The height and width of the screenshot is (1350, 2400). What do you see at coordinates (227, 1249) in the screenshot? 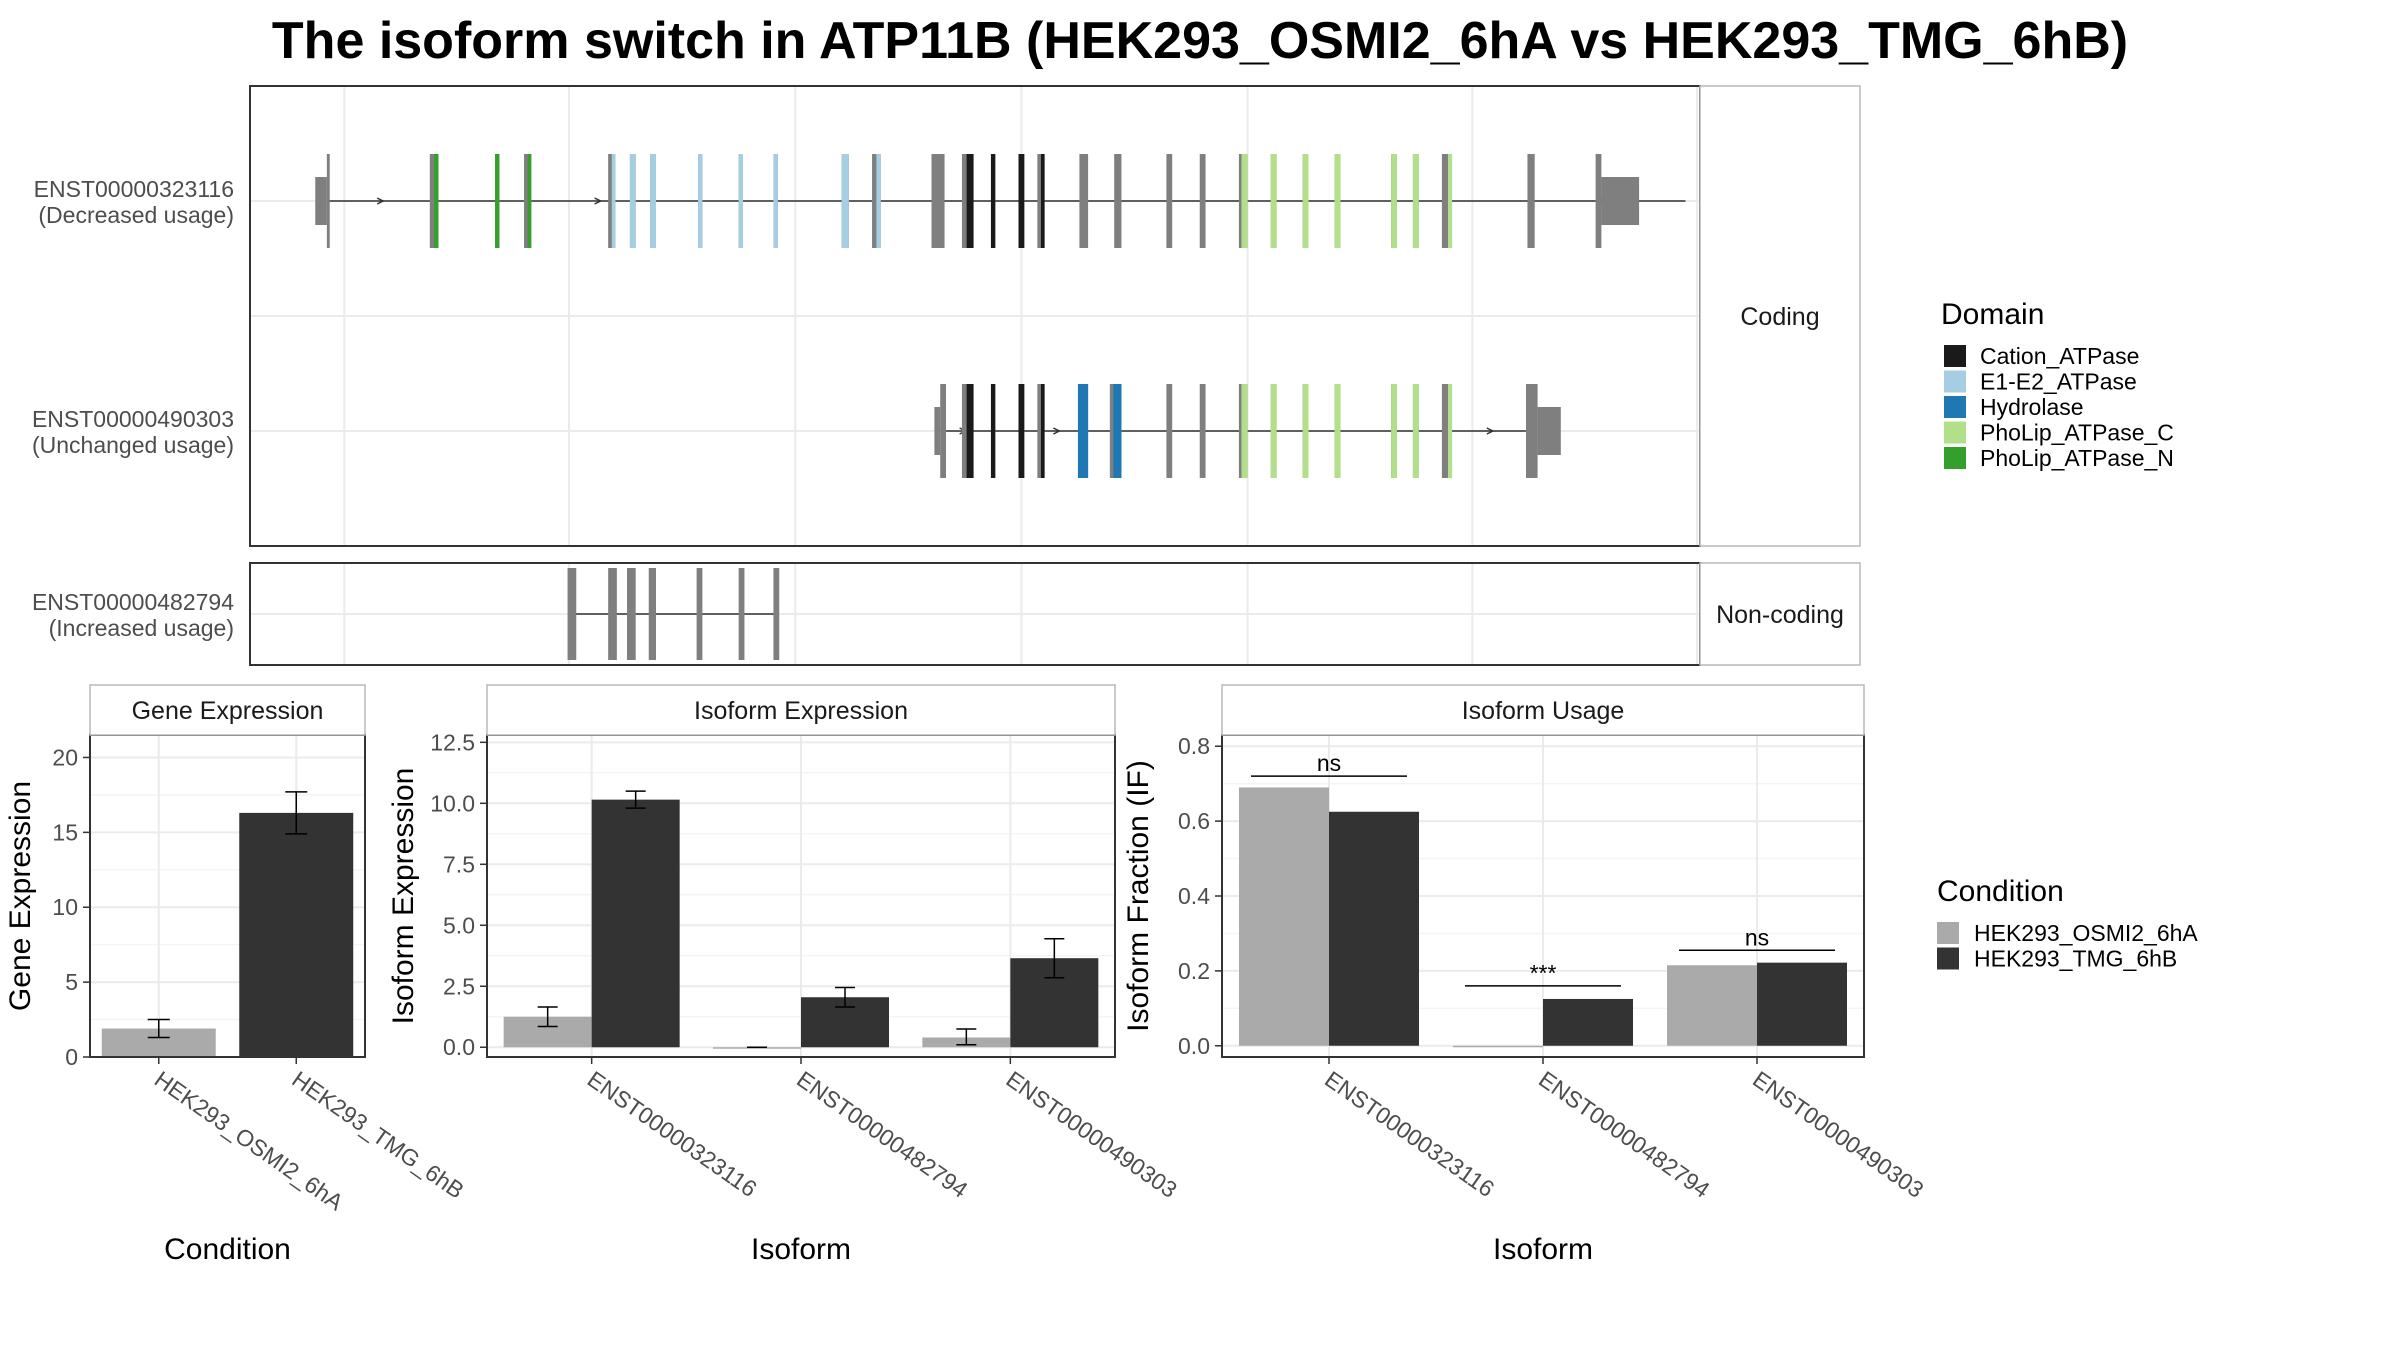
I see `x-axis-title: Condition` at bounding box center [227, 1249].